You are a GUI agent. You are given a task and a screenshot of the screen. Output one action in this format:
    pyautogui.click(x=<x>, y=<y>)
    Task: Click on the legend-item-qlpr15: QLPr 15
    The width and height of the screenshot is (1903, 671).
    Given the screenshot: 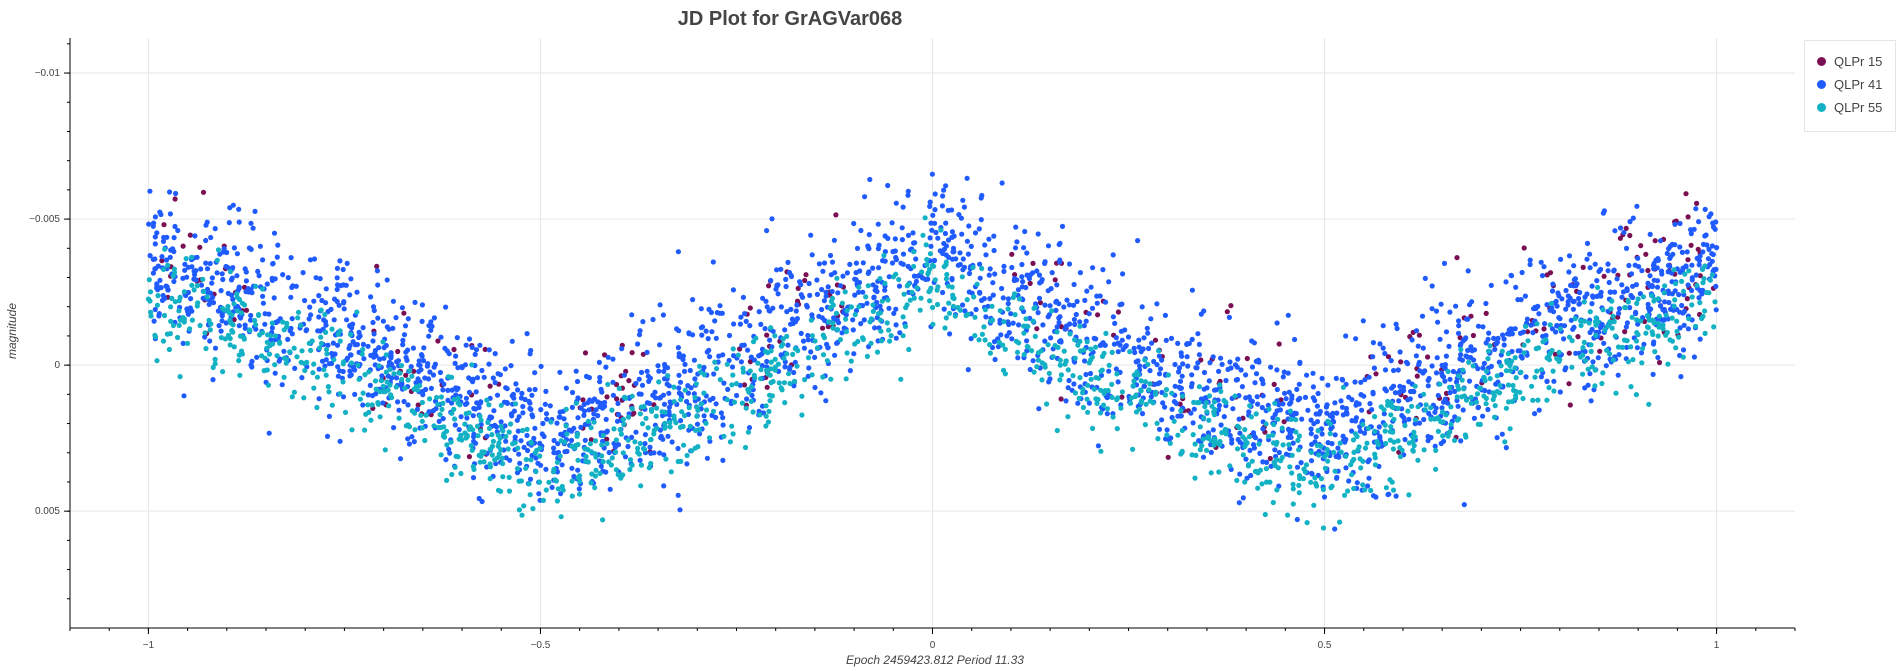 What is the action you would take?
    pyautogui.click(x=1849, y=61)
    